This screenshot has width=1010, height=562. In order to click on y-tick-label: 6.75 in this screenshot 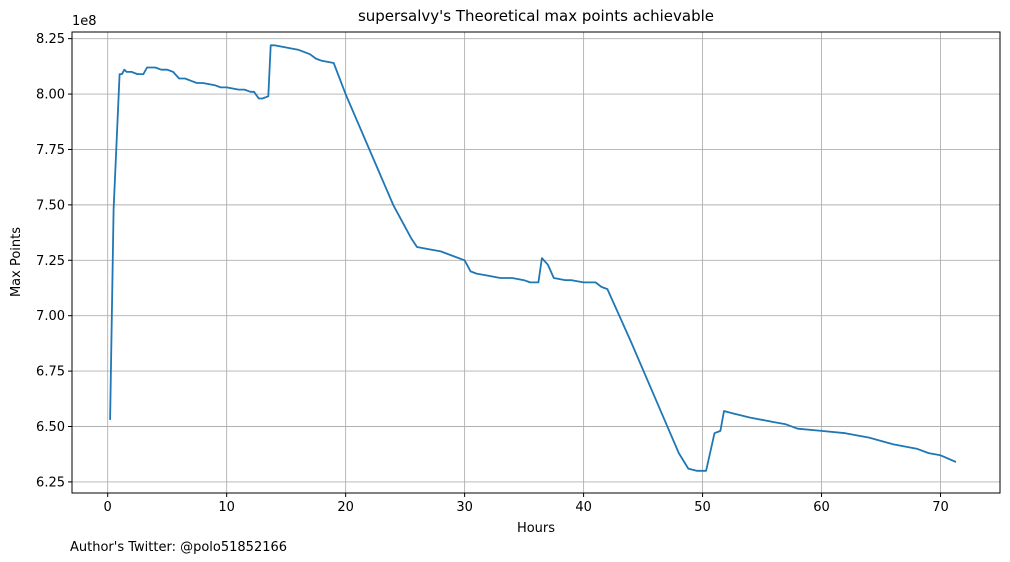, I will do `click(50, 372)`.